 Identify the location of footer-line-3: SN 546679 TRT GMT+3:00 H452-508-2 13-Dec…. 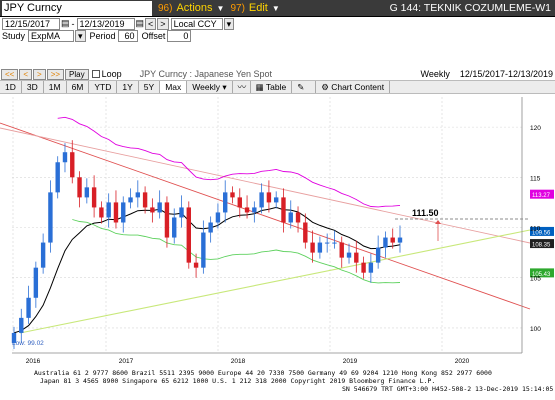
(448, 389).